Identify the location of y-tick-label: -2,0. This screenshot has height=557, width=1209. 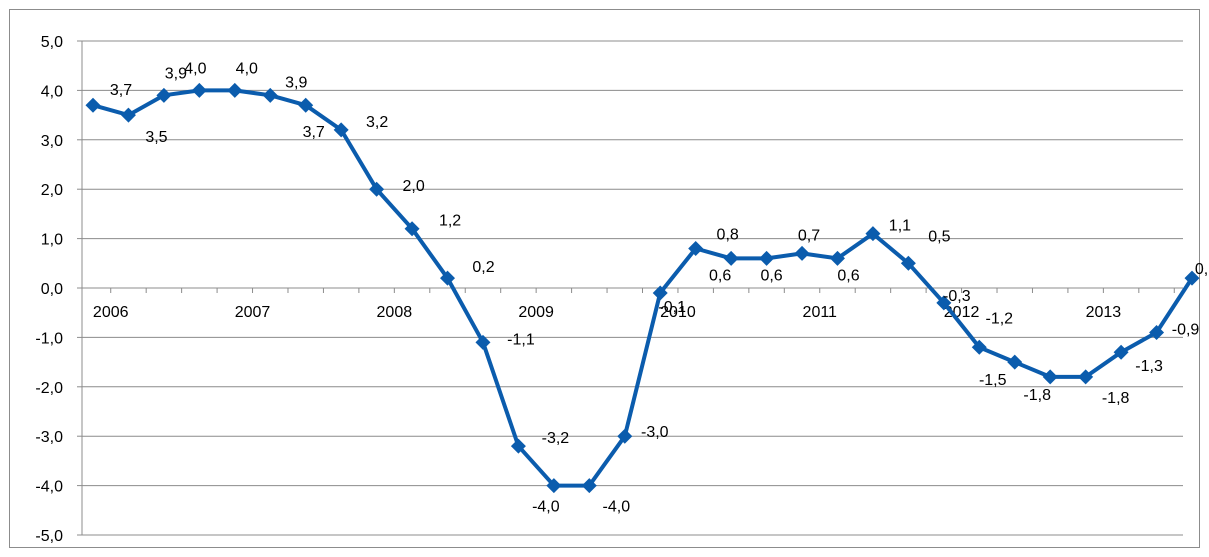
(49, 388).